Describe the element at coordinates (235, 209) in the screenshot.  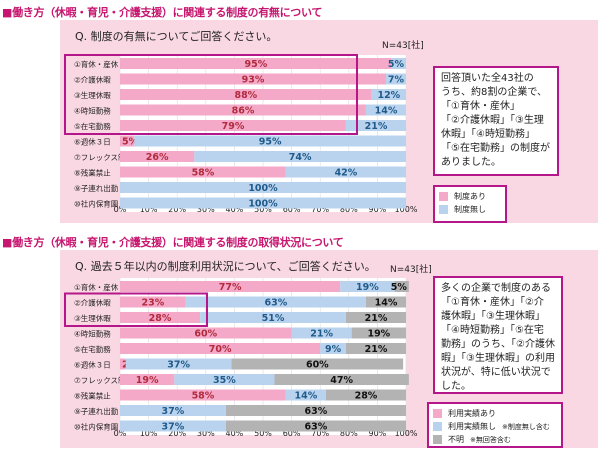
I see `x-tick-label: 40%` at that location.